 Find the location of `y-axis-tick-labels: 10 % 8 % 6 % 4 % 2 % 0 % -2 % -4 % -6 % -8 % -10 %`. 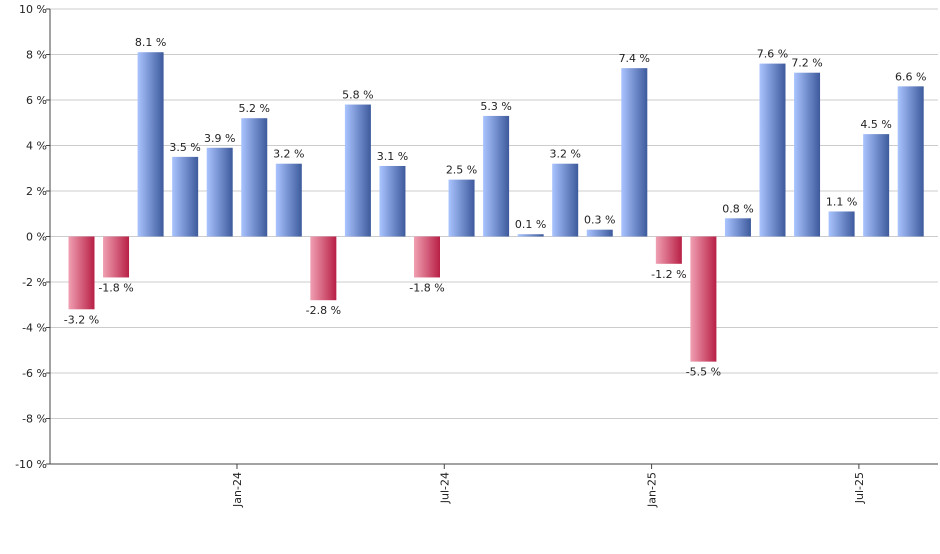

y-axis-tick-labels: 10 % 8 % 6 % 4 % 2 % 0 % -2 % -4 % -6 % -8 % -10 % is located at coordinates (31, 237).